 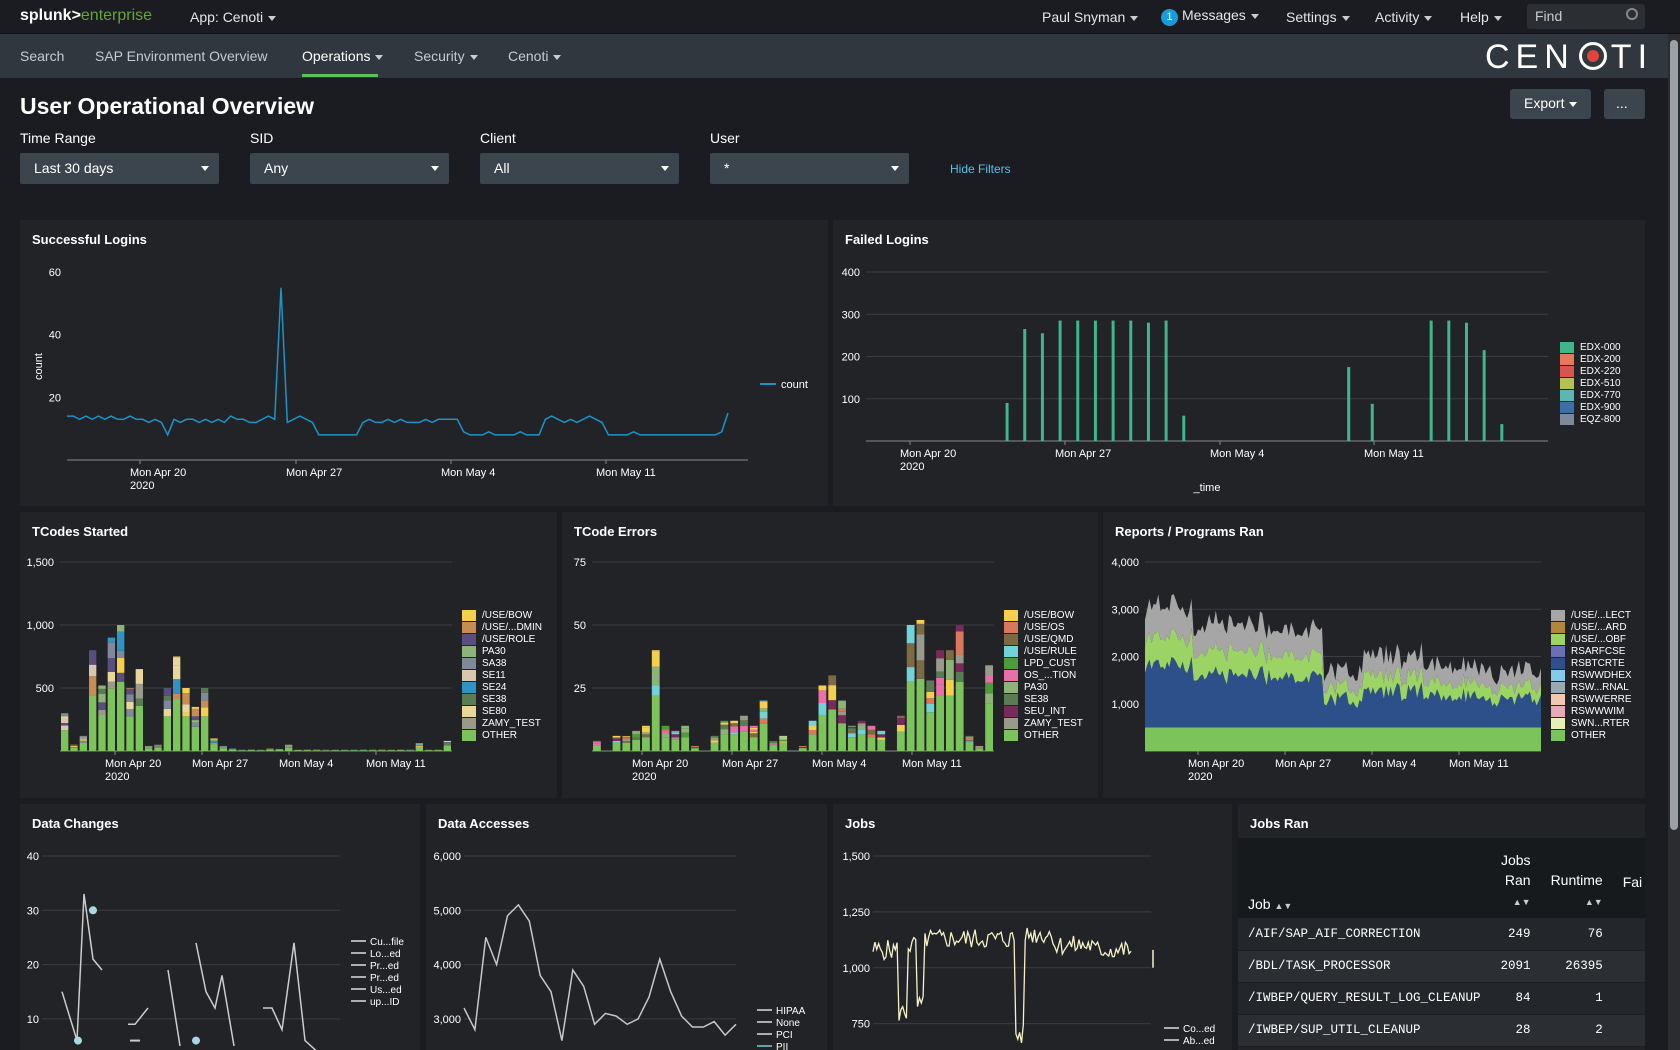 I want to click on nav-search: Search, so click(x=42, y=56).